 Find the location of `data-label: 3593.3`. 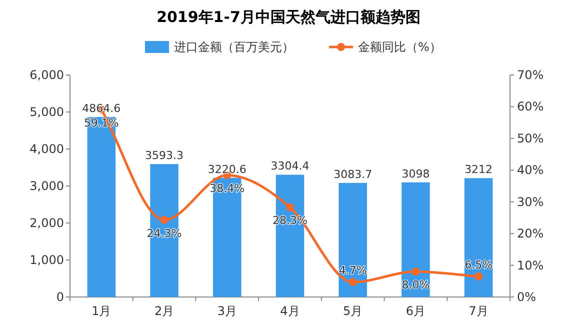

data-label: 3593.3 is located at coordinates (164, 155).